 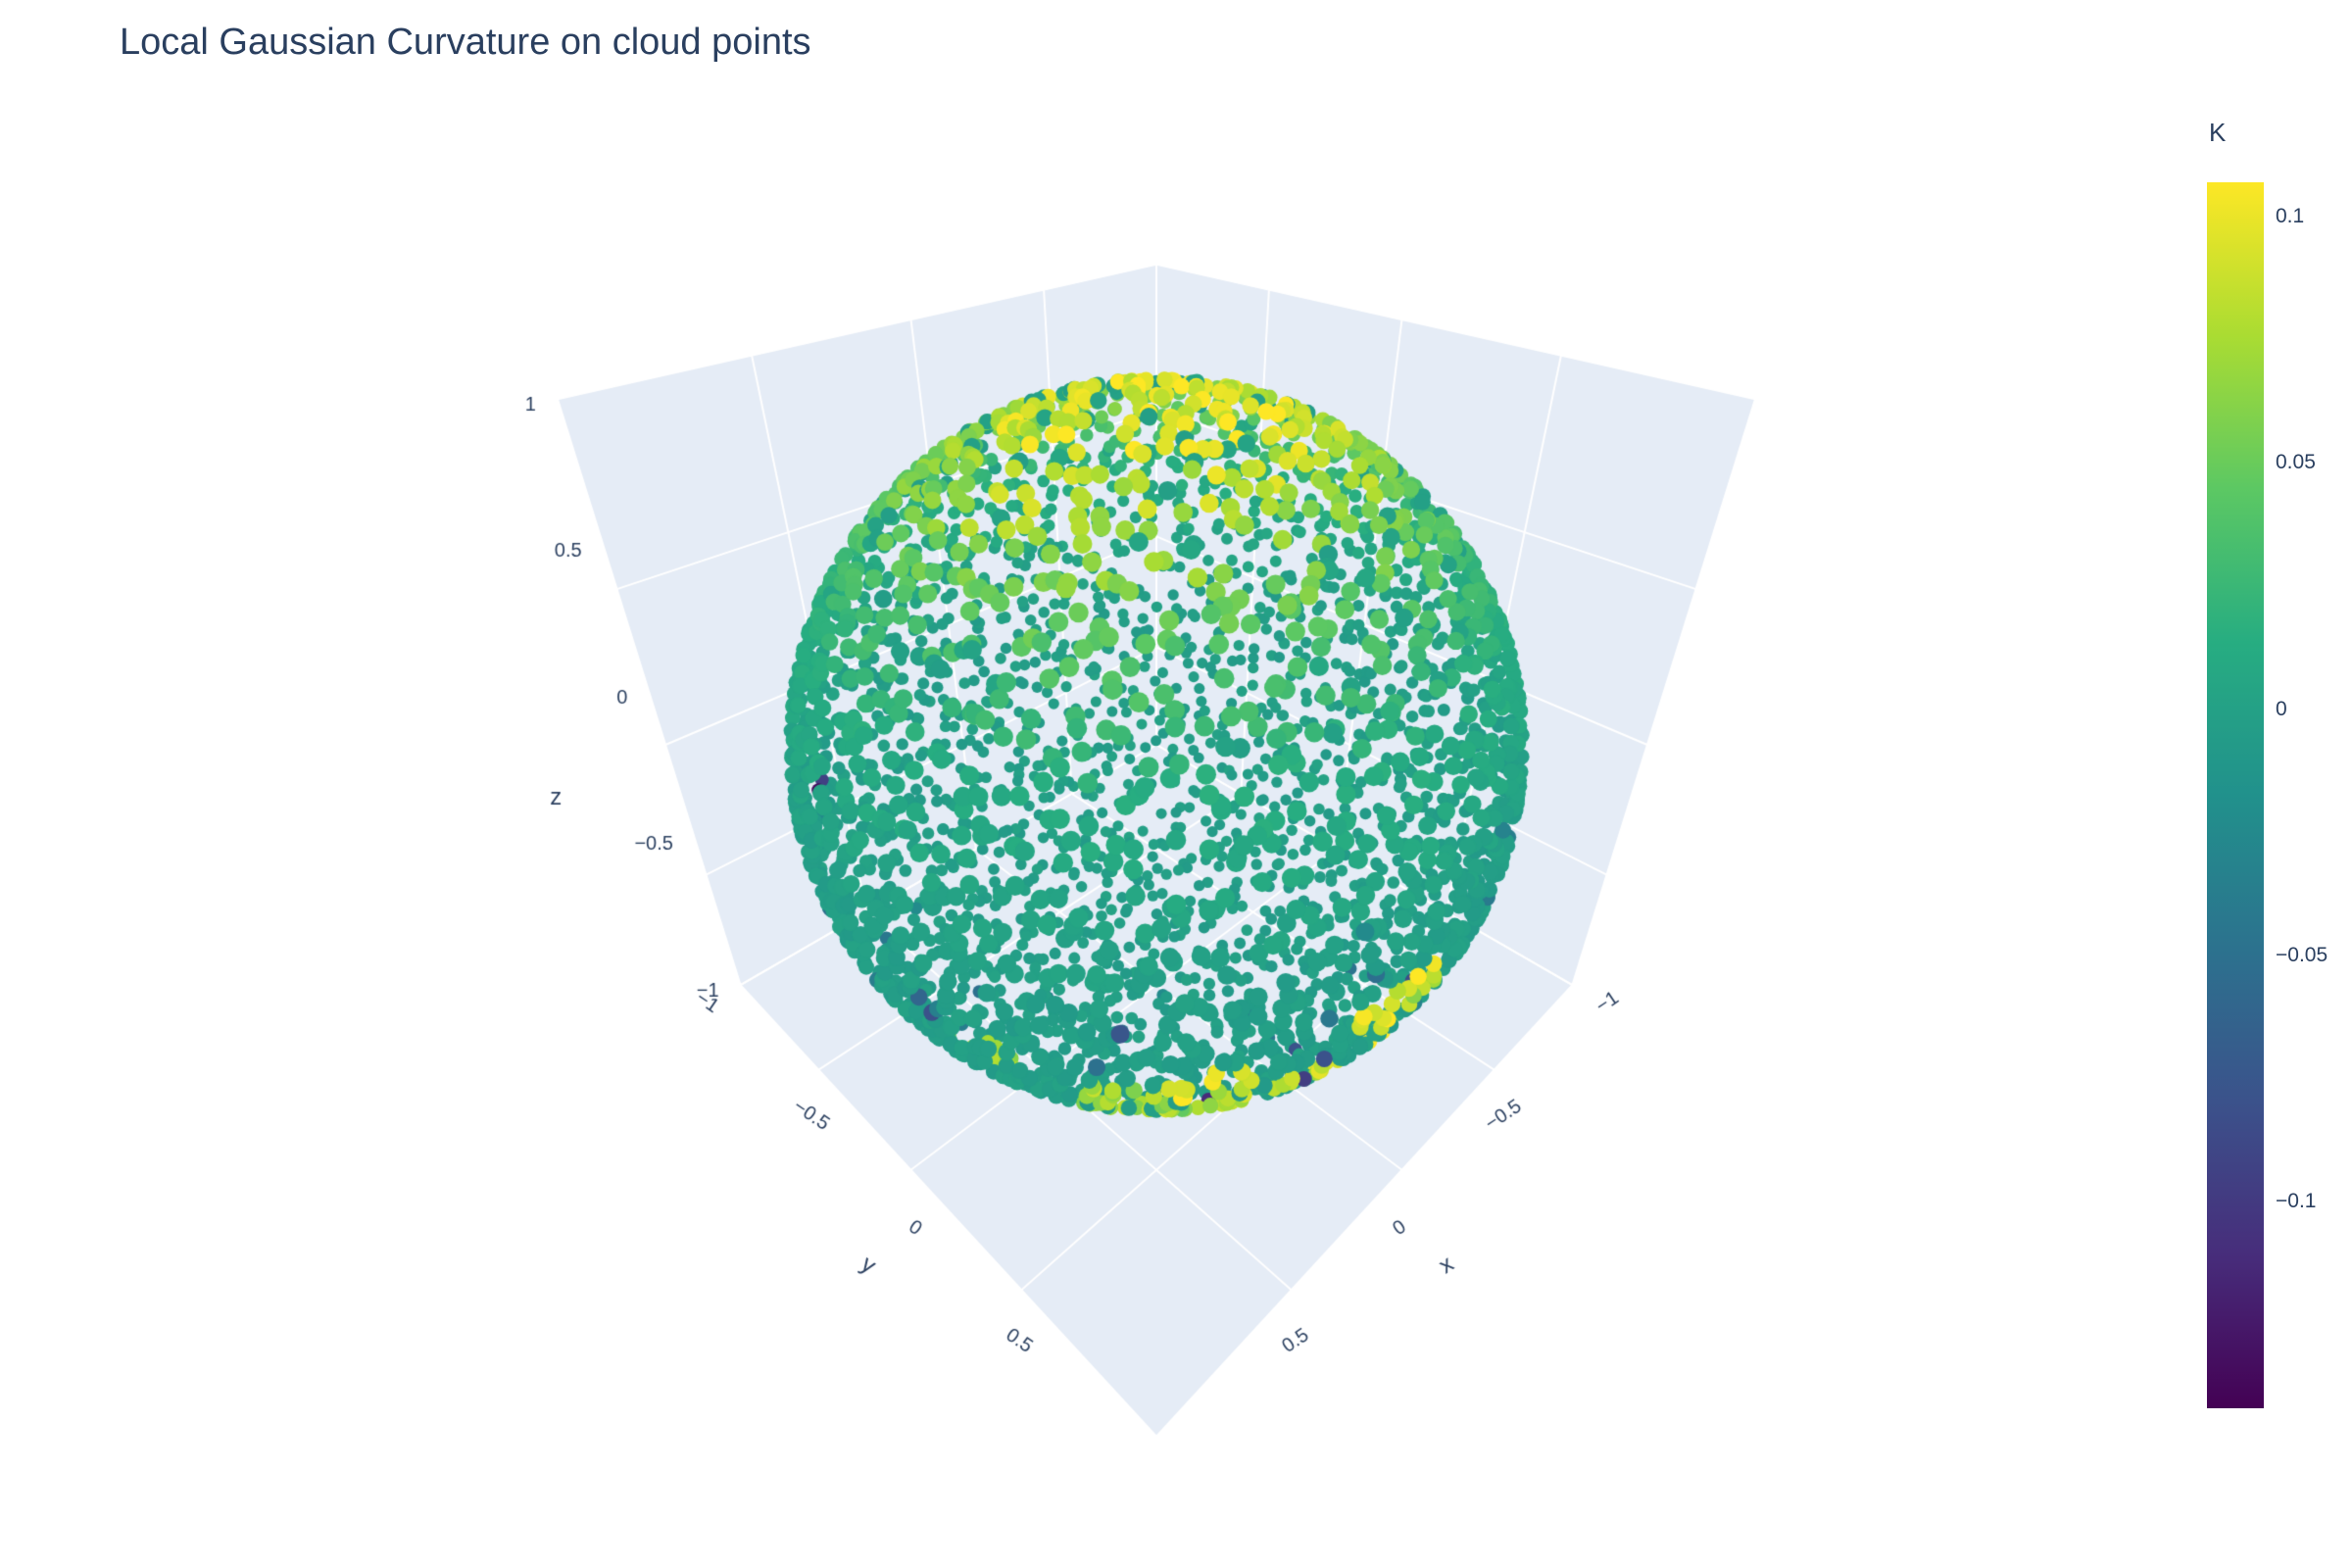 I want to click on colorbar-tick-label: 0.05, so click(x=2296, y=462).